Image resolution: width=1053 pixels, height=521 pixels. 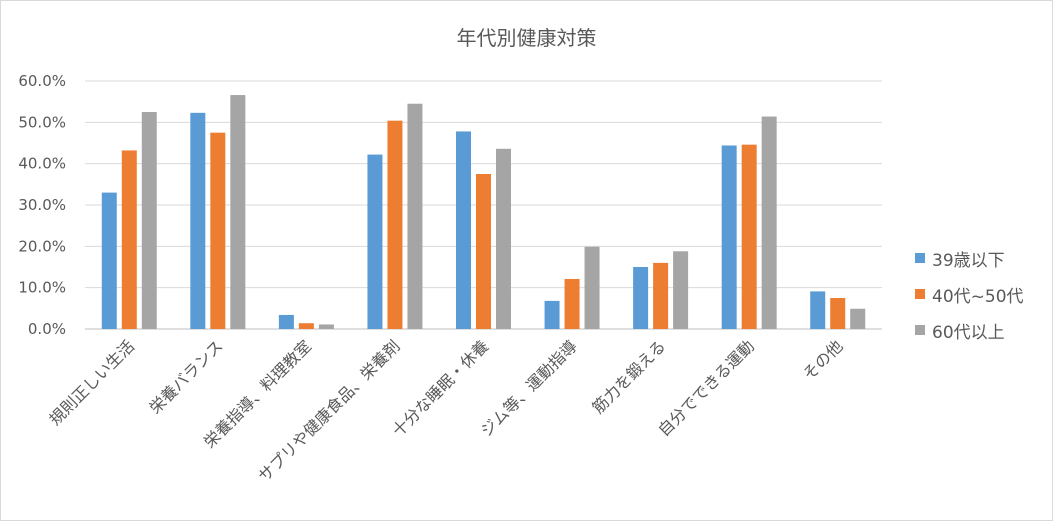 I want to click on y-tick-label: 0.0%, so click(x=47, y=329).